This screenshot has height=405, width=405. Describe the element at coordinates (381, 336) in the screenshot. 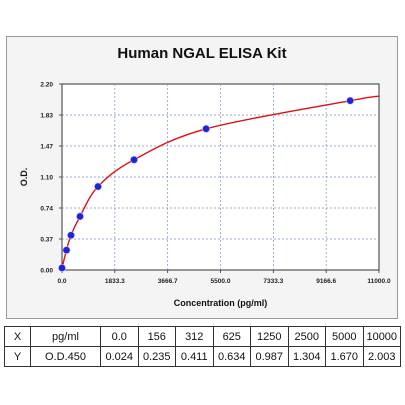

I see `table-cell: 10000` at that location.